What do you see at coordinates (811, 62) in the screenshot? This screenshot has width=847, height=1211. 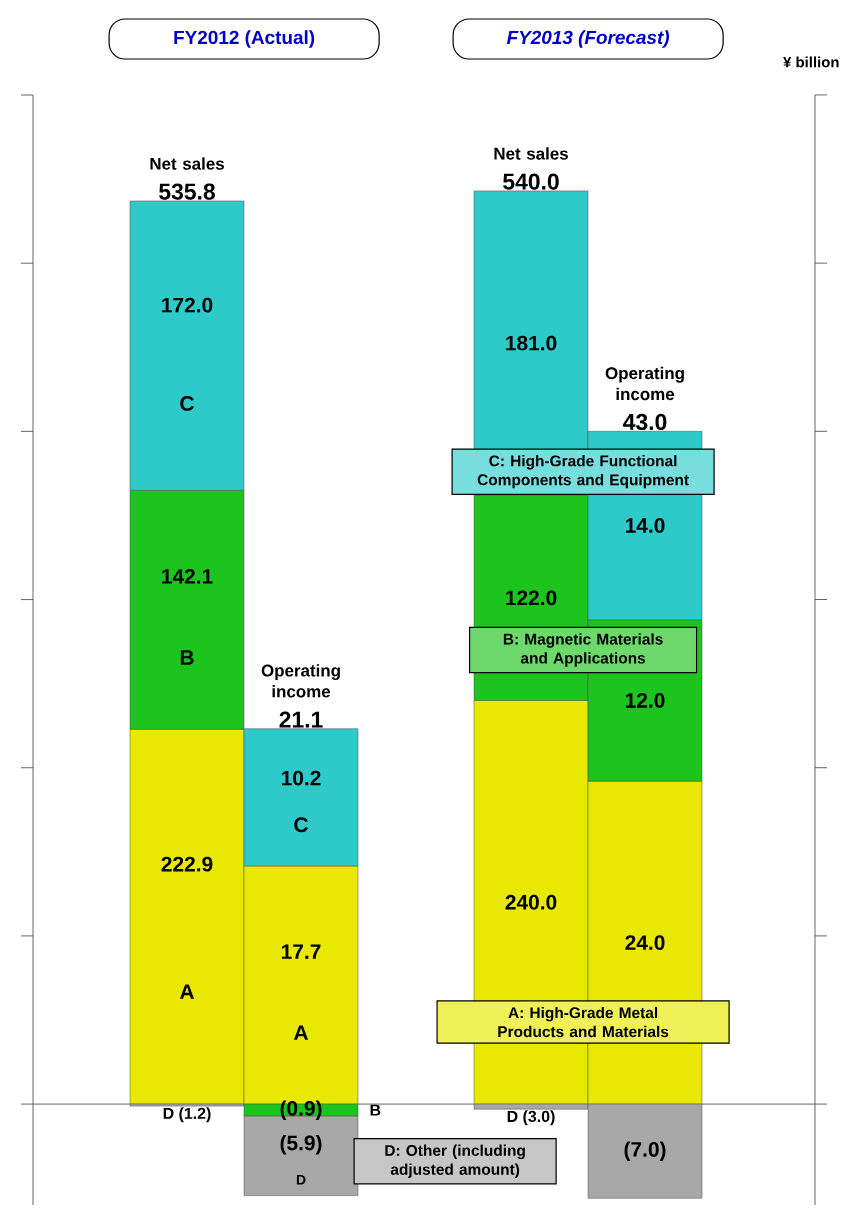 I see `y-axis-title: ¥ billion` at bounding box center [811, 62].